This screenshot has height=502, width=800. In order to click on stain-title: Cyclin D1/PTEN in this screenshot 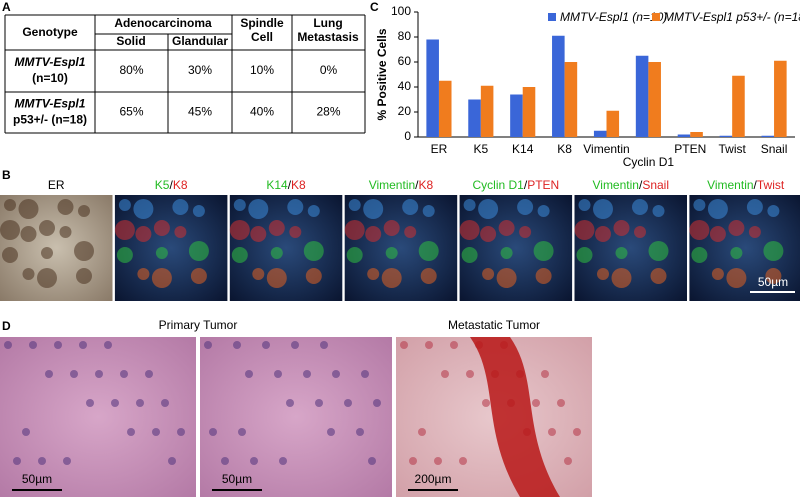, I will do `click(515, 185)`.